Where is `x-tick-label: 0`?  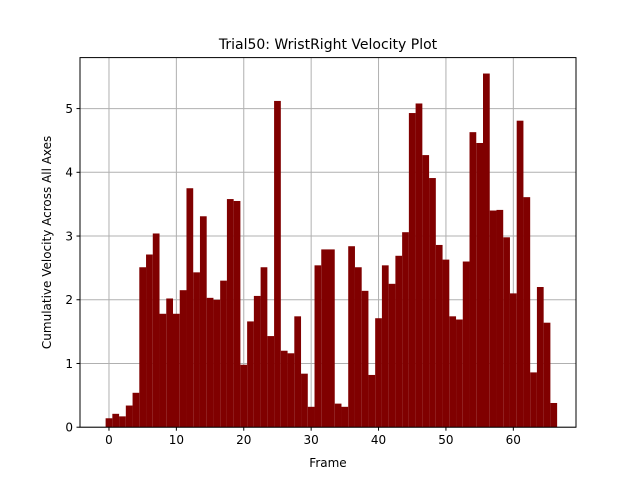
x-tick-label: 0 is located at coordinates (109, 440).